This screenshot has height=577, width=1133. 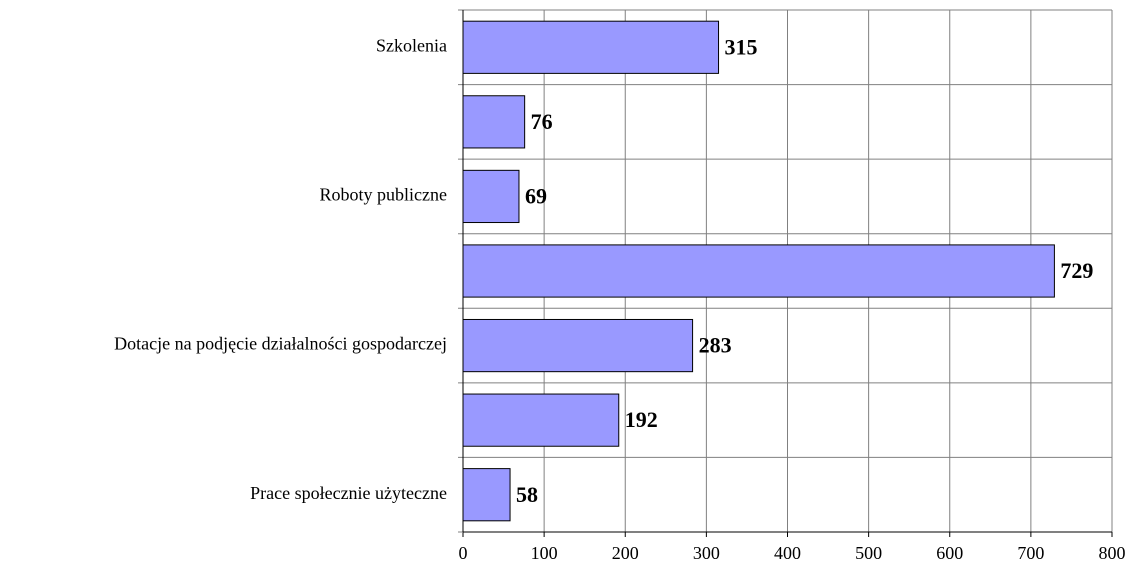 I want to click on x-tick-label: 800, so click(x=1112, y=553).